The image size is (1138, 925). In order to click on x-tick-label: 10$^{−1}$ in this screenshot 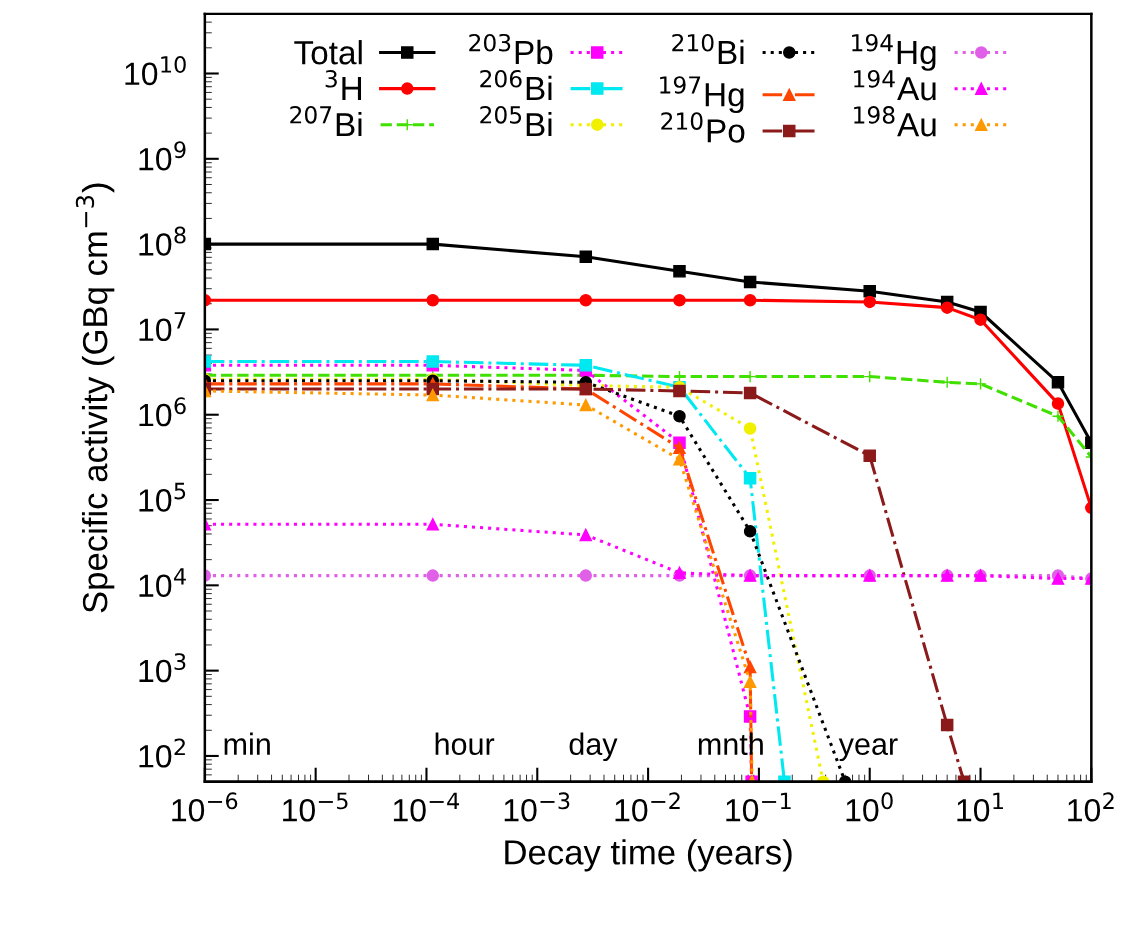, I will do `click(758, 807)`.